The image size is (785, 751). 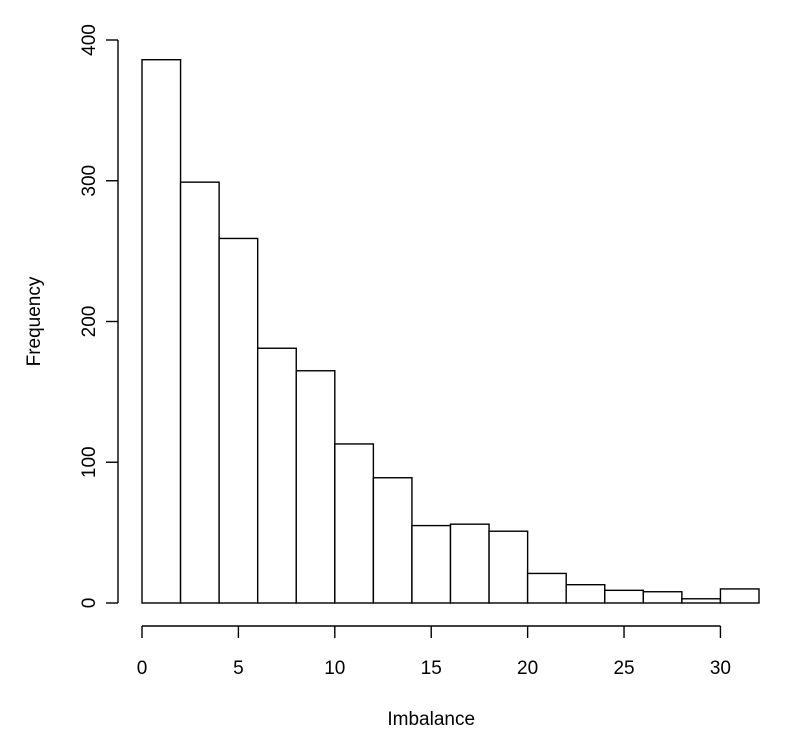 I want to click on y-tick-label-3: 300, so click(x=89, y=181).